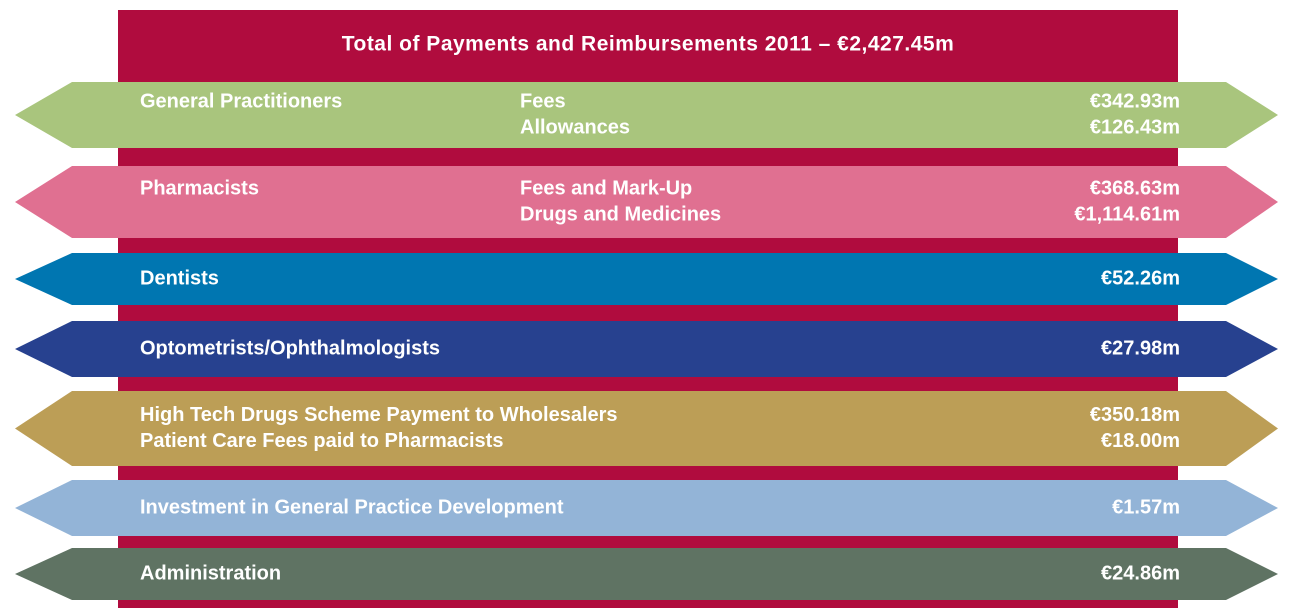  What do you see at coordinates (606, 188) in the screenshot?
I see `row-label: Fees and Mark-Up` at bounding box center [606, 188].